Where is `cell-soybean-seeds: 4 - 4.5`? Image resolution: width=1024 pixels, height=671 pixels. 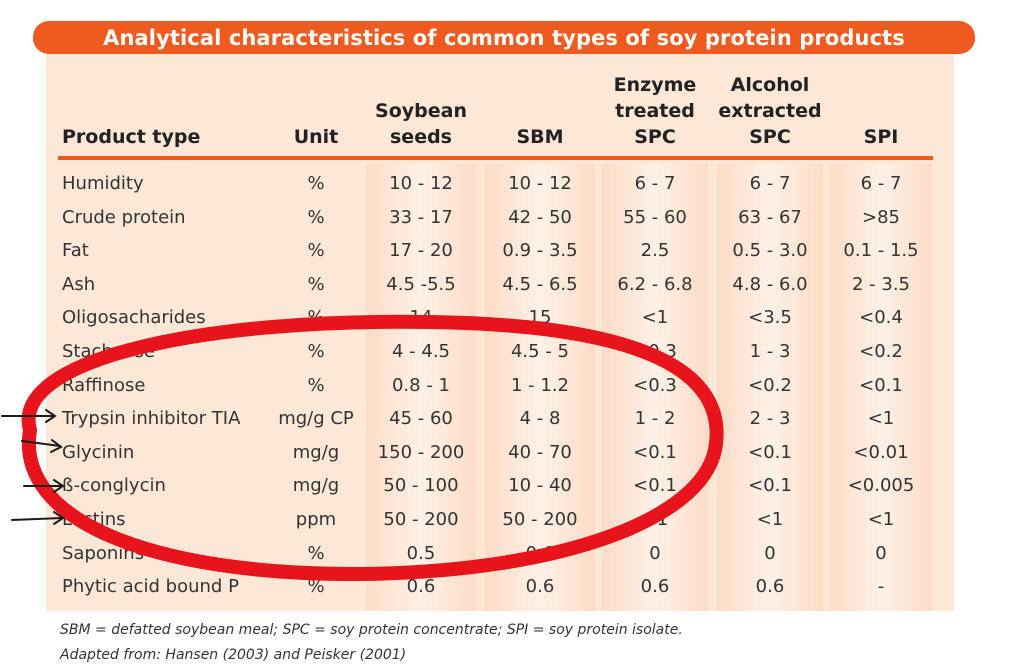
cell-soybean-seeds: 4 - 4.5 is located at coordinates (421, 351).